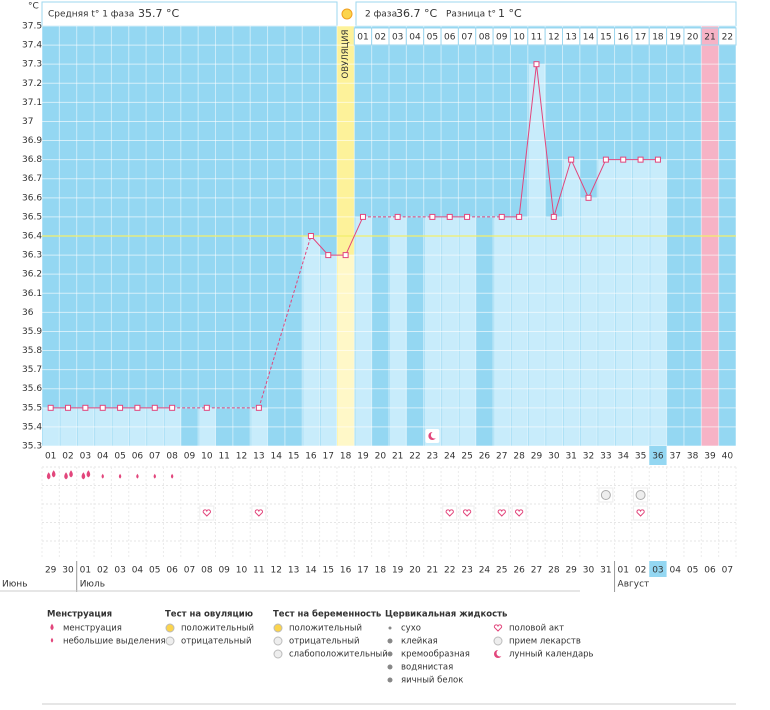  I want to click on calendar-date: 09, so click(224, 571).